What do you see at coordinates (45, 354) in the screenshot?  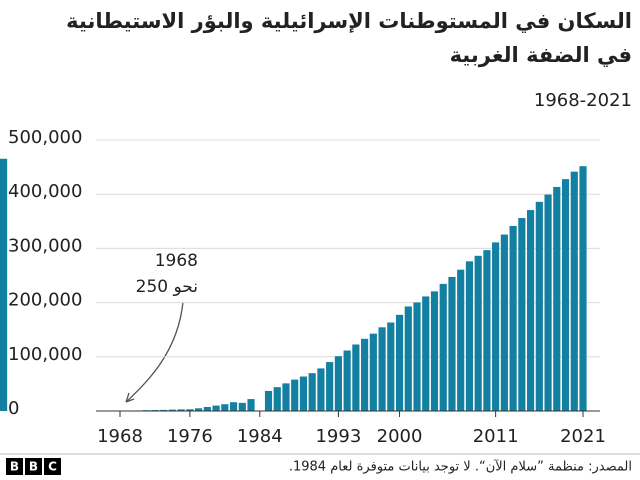 I see `y-tick-label: 100,000` at bounding box center [45, 354].